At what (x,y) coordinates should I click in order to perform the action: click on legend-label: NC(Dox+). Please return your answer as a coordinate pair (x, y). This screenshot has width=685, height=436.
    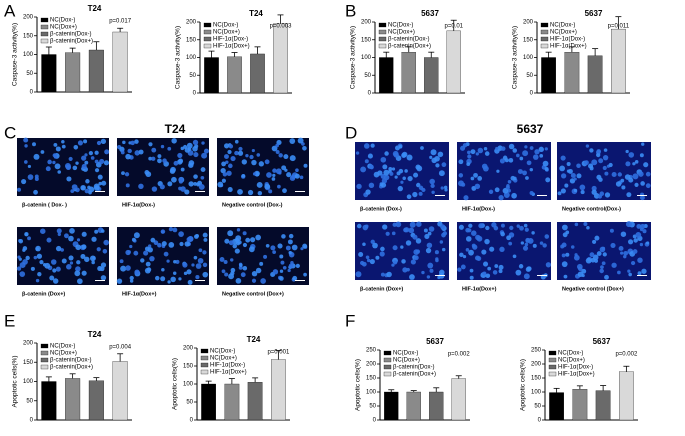
    Looking at the image, I should click on (223, 359).